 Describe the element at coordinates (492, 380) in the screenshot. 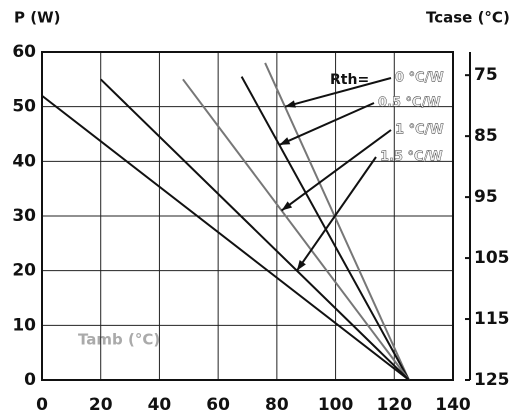

I see `y2-tick-label: 125` at that location.